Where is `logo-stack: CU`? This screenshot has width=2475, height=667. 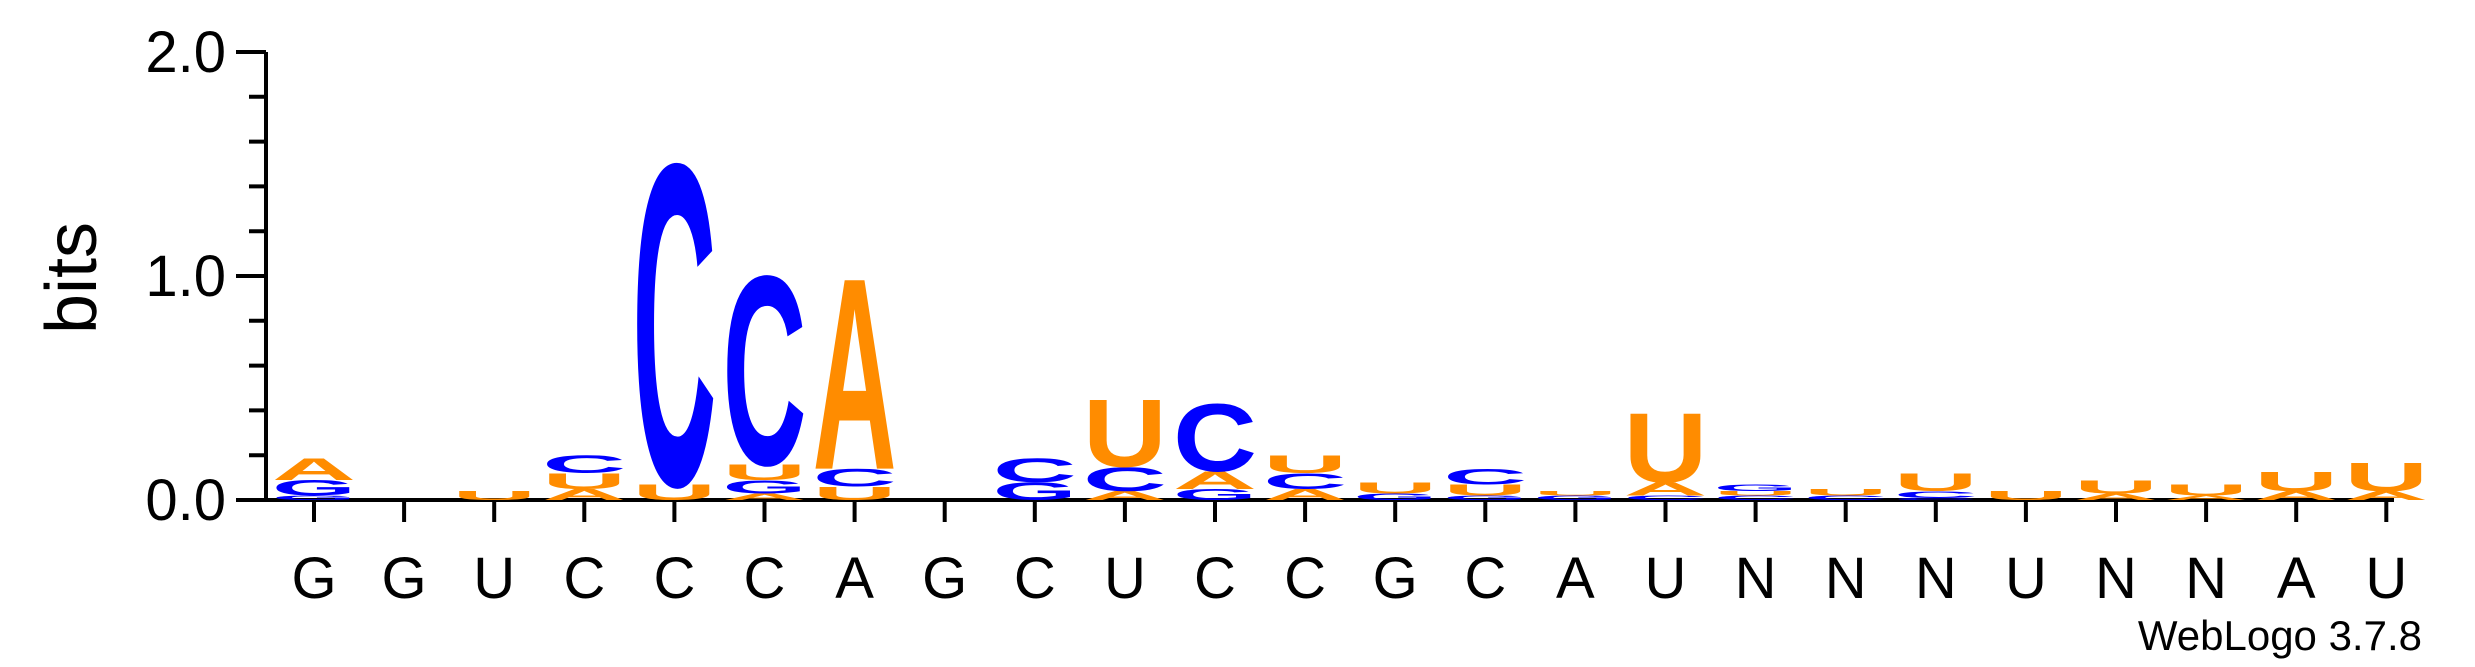
logo-stack: CU is located at coordinates (1846, 494).